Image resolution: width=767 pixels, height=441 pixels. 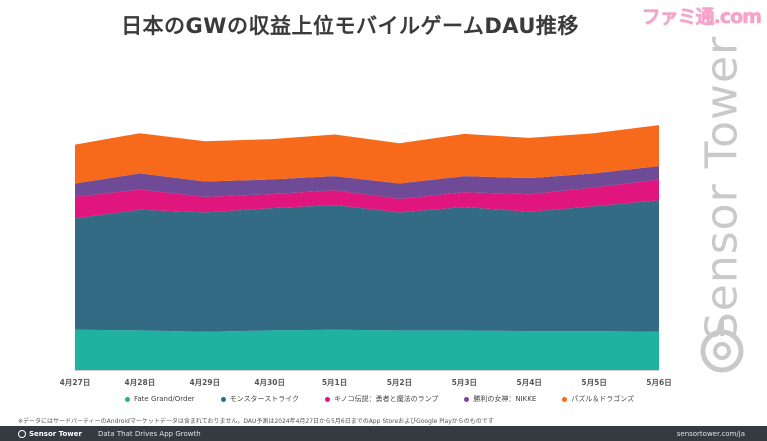 What do you see at coordinates (334, 382) in the screenshot?
I see `x-tick-label: 5月1日` at bounding box center [334, 382].